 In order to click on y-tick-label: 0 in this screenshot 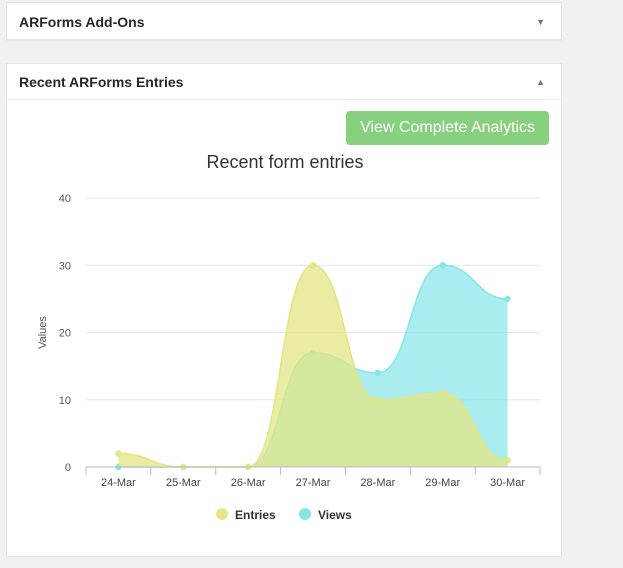, I will do `click(68, 468)`.